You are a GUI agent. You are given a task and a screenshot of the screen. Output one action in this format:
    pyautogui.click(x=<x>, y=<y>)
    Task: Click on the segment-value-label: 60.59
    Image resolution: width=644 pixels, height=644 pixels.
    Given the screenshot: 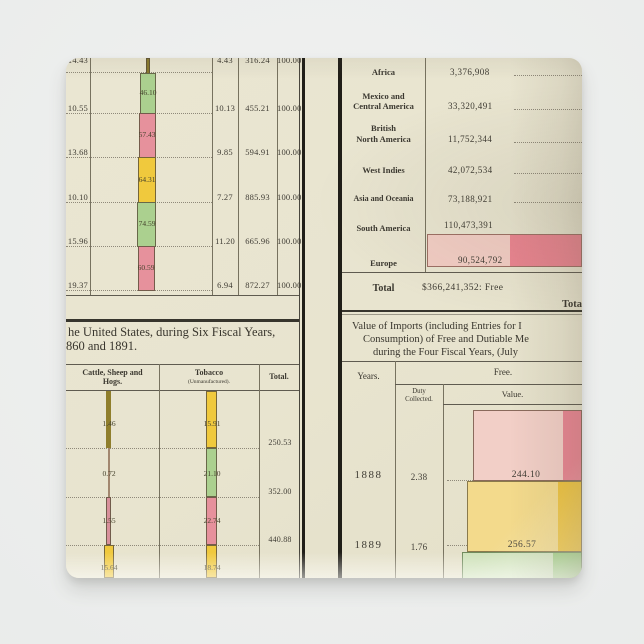 What is the action you would take?
    pyautogui.click(x=146, y=267)
    